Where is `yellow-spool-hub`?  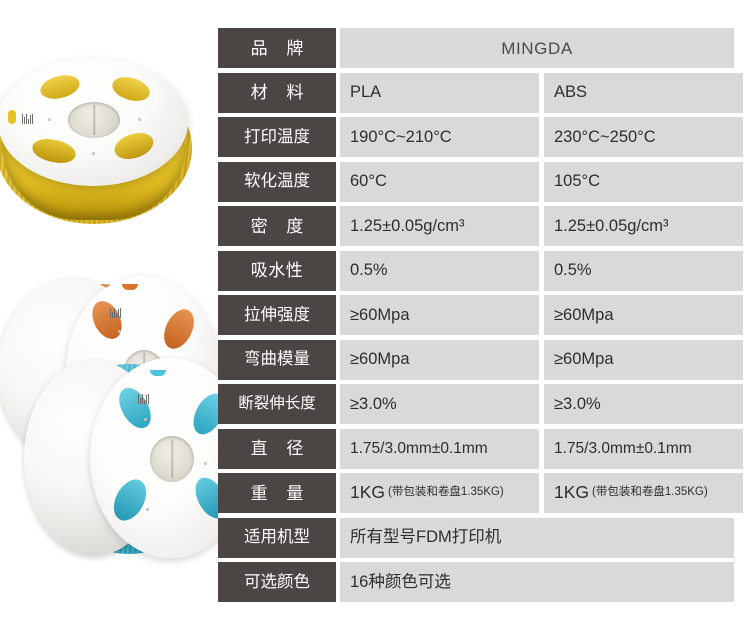
yellow-spool-hub is located at coordinates (94, 120).